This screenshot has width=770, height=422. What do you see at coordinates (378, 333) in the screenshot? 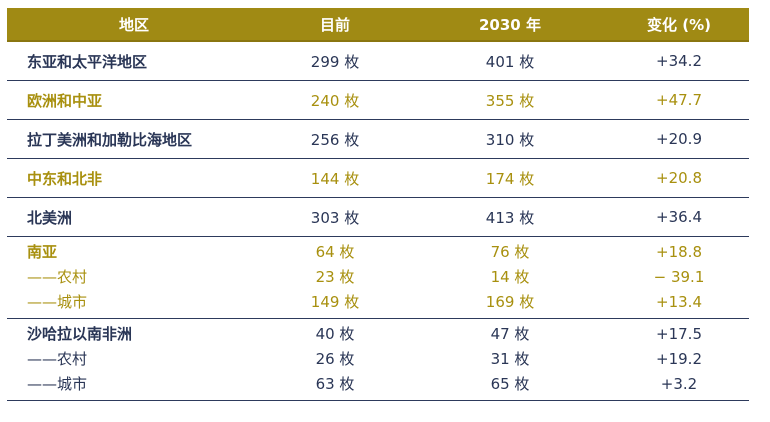
I see `subrow: 沙哈拉以南非洲 40 枚 47 枚 +17.5` at bounding box center [378, 333].